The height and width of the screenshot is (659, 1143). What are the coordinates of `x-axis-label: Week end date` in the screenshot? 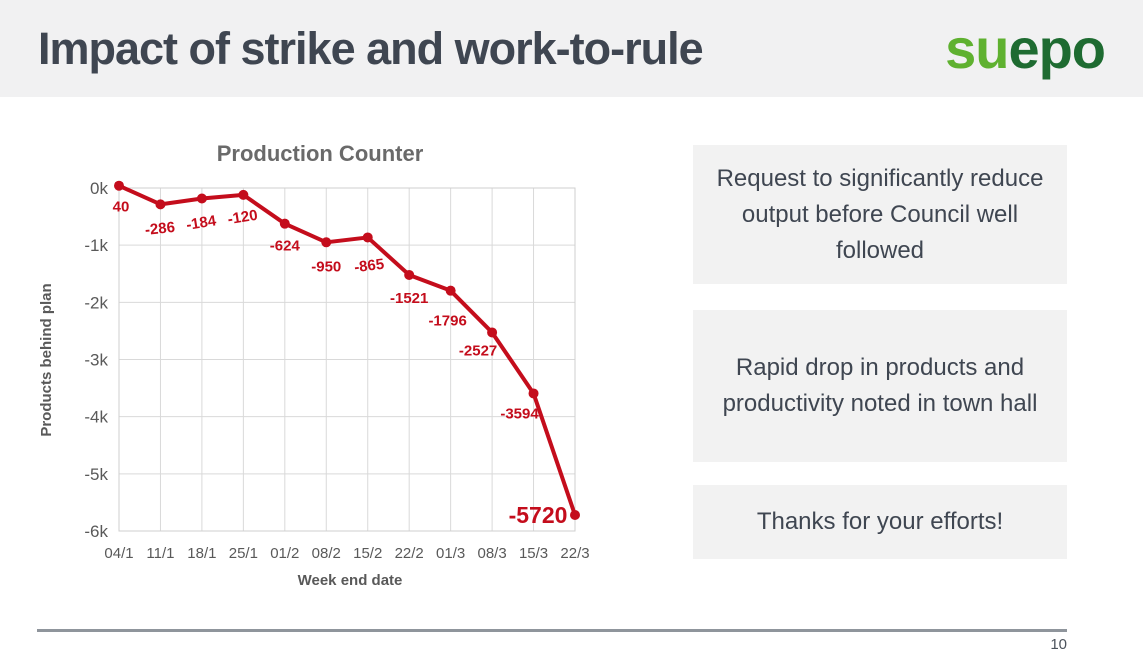 It's located at (350, 580).